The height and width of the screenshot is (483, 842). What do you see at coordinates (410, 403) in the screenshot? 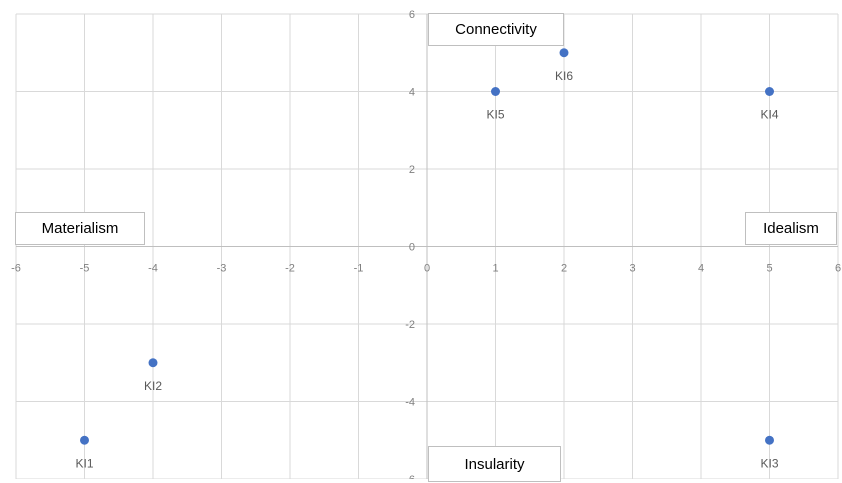
I see `y-tick-label: -4` at bounding box center [410, 403].